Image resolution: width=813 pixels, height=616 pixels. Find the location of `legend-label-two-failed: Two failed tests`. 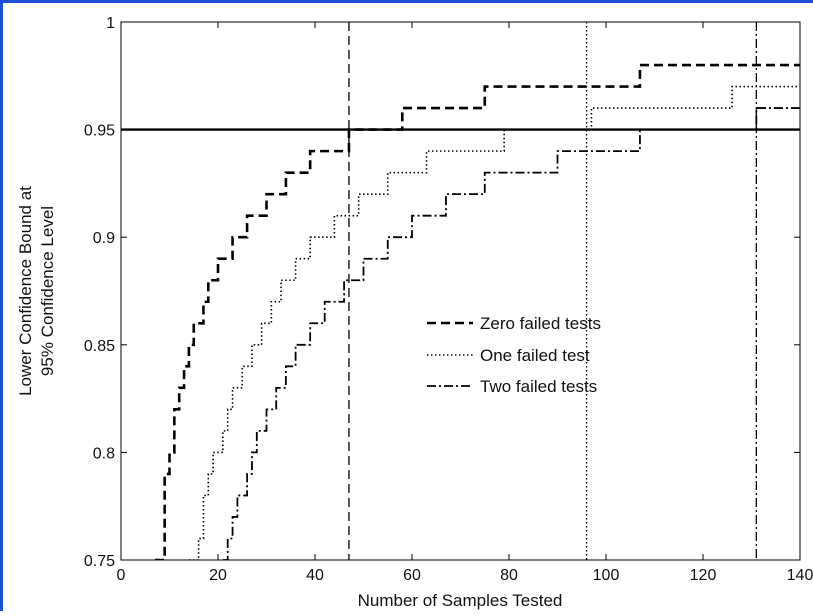

legend-label-two-failed: Two failed tests is located at coordinates (538, 386).